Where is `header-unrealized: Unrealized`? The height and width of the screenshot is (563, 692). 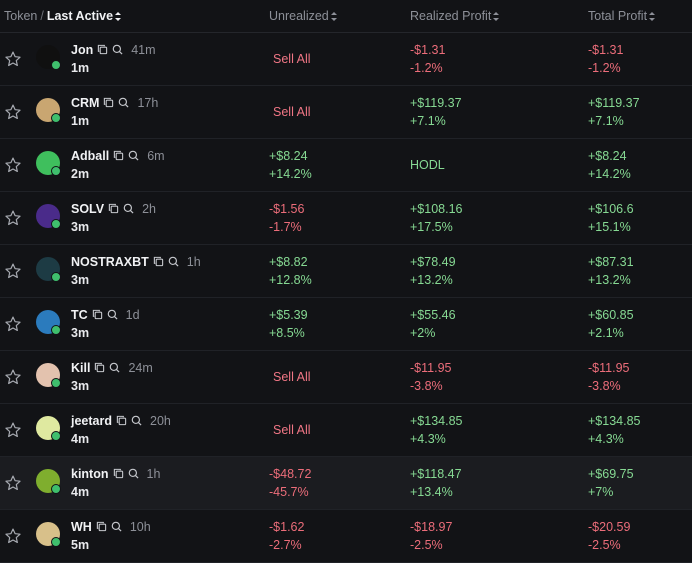 header-unrealized: Unrealized is located at coordinates (299, 16).